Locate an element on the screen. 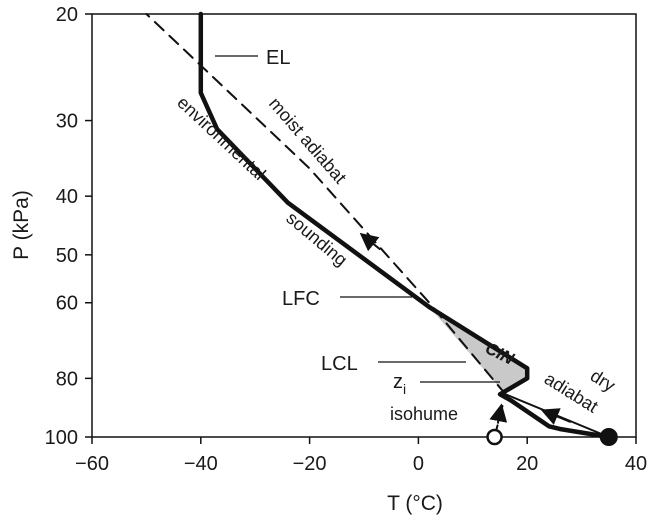 This screenshot has height=521, width=648. x-tick-label: −40 is located at coordinates (201, 464).